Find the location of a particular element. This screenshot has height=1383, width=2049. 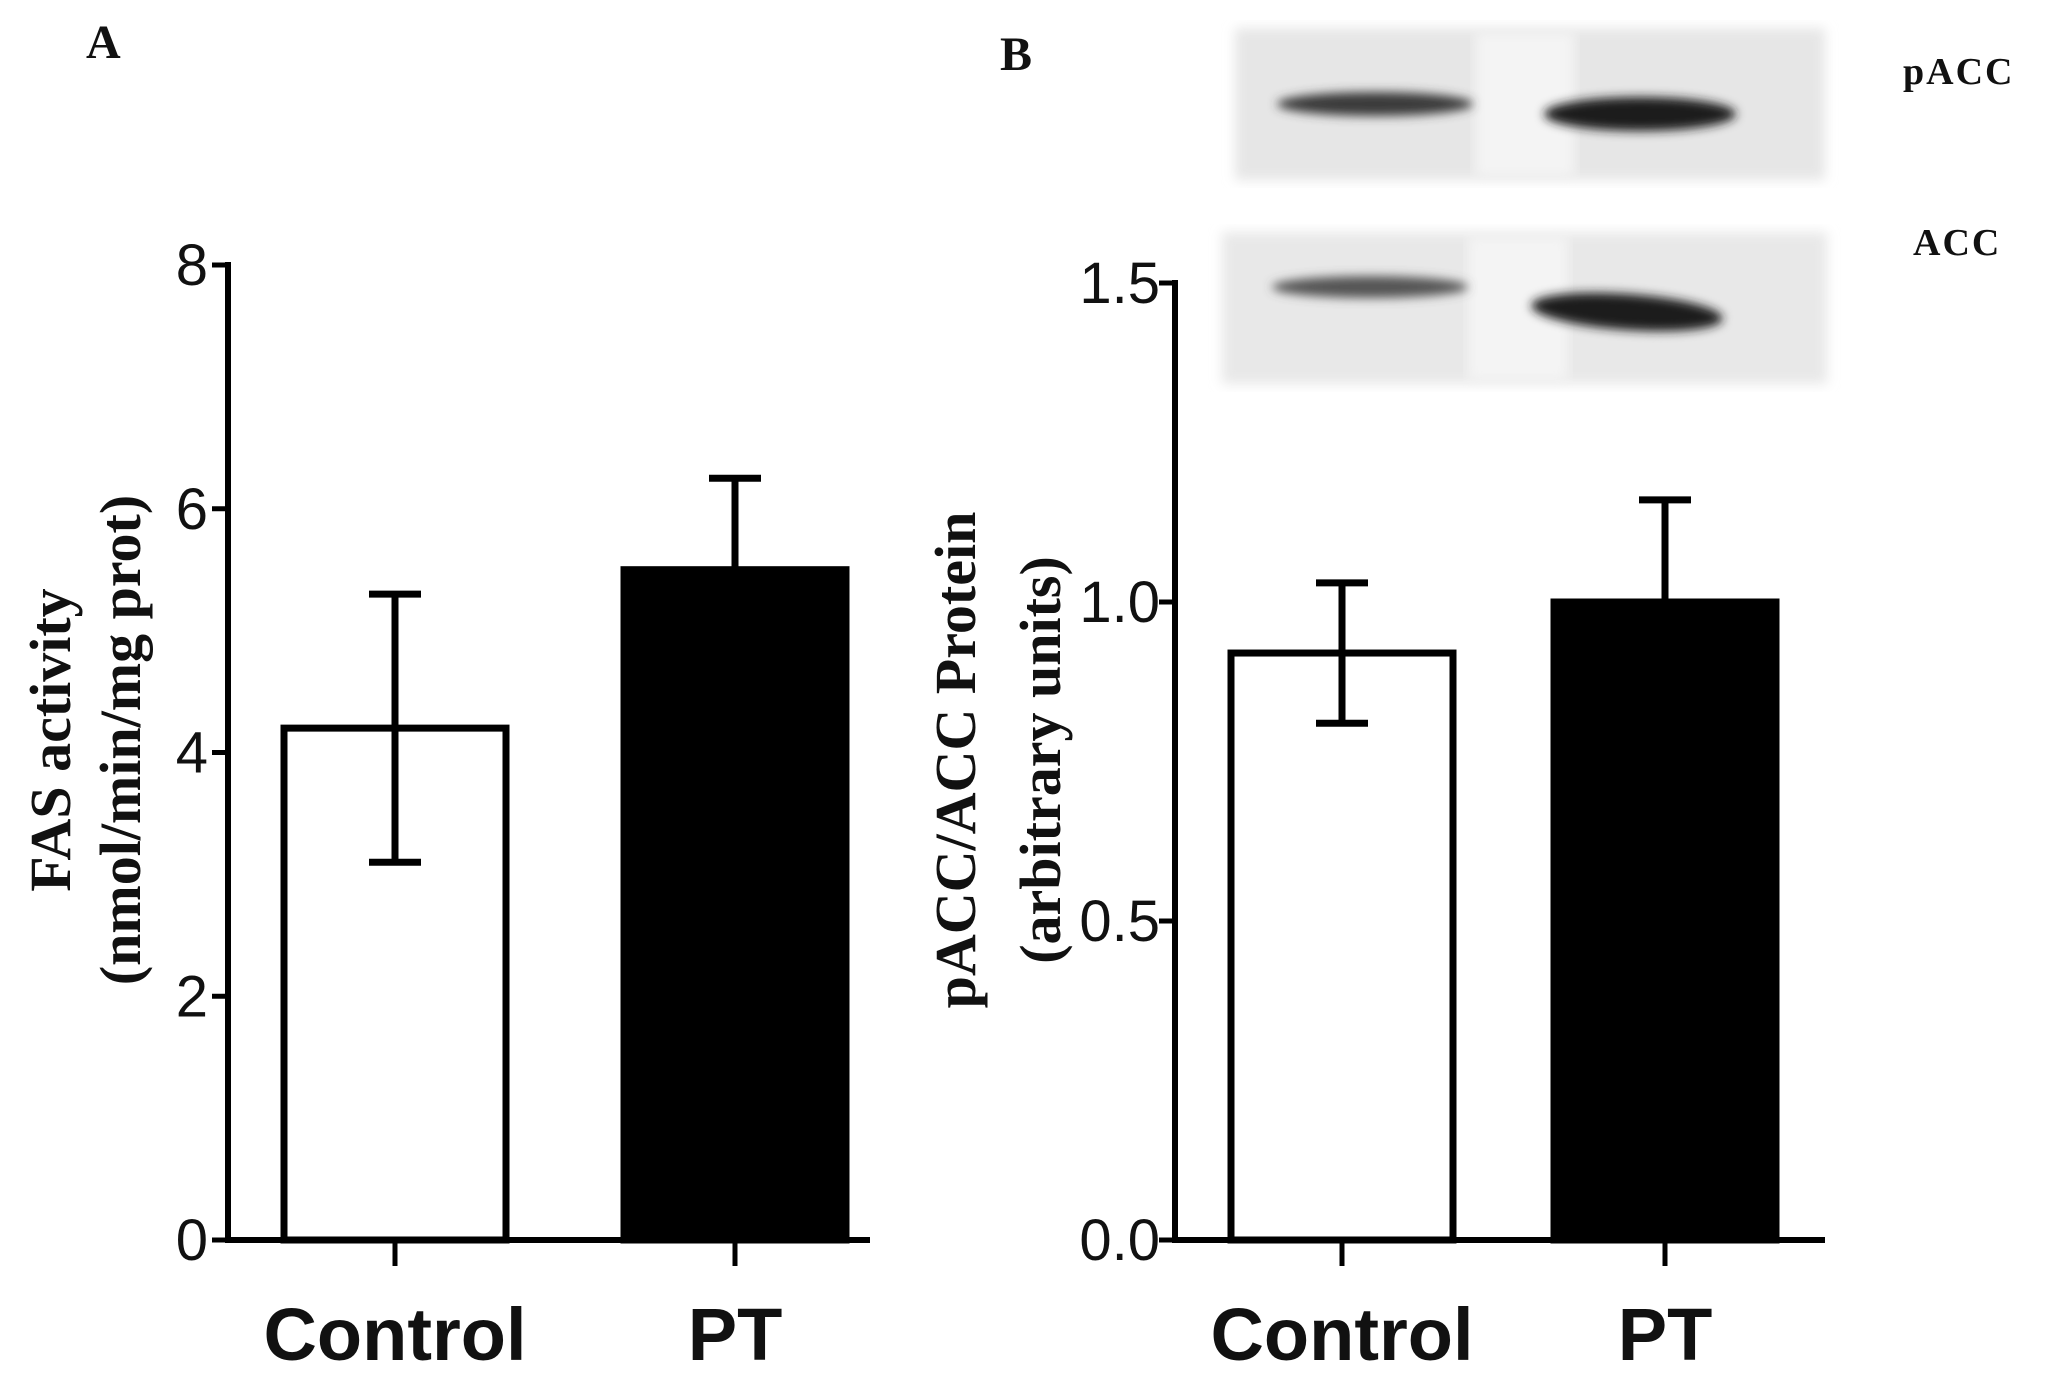

y-tick-label: 1.5 is located at coordinates (1119, 283).